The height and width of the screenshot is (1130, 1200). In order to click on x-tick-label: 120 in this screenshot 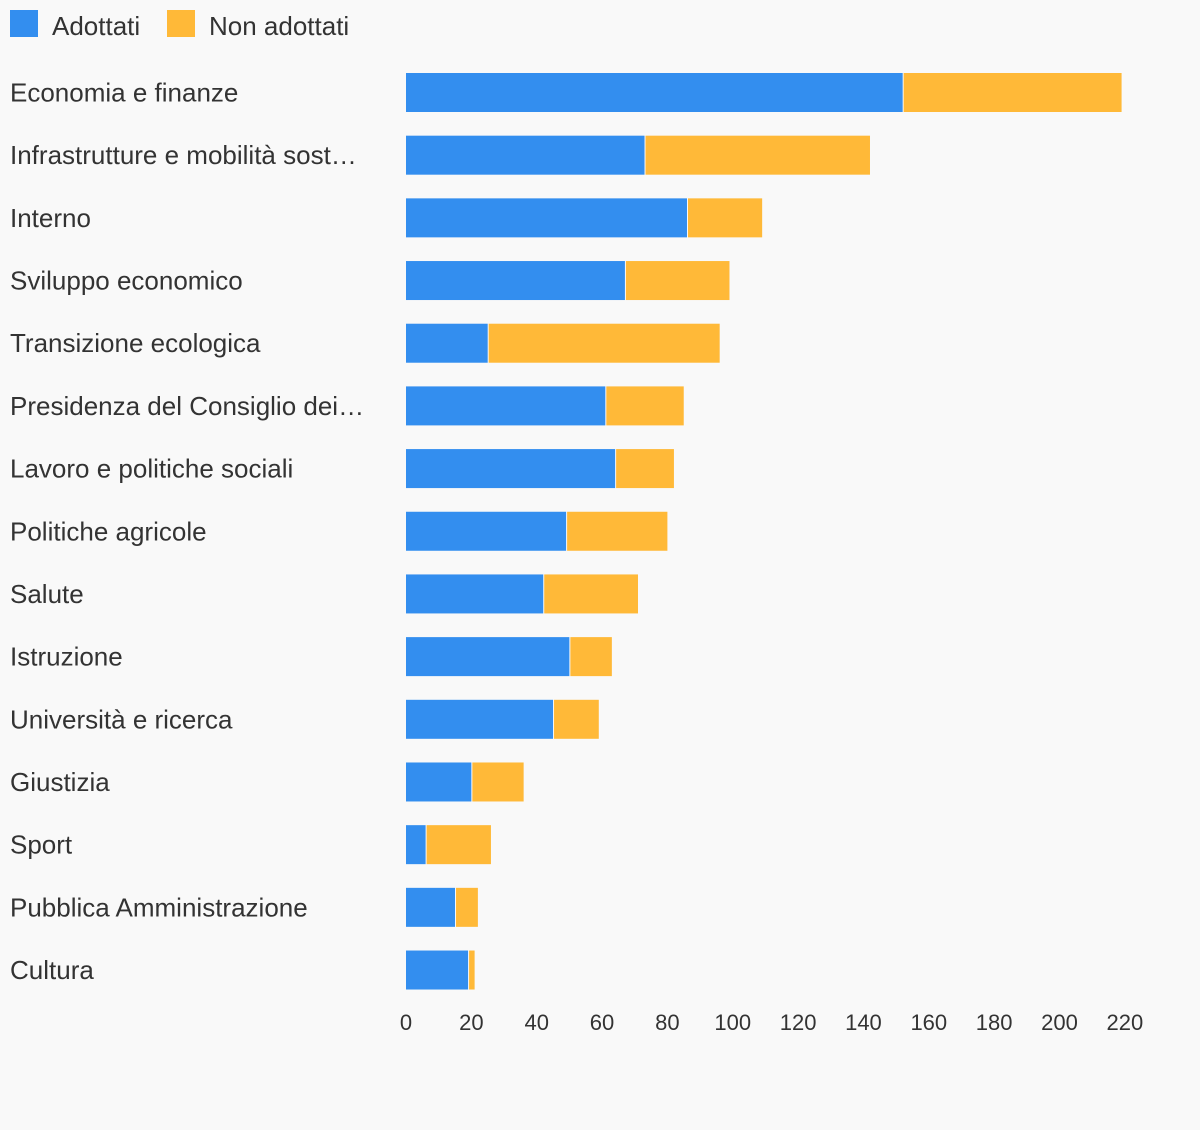, I will do `click(798, 1022)`.